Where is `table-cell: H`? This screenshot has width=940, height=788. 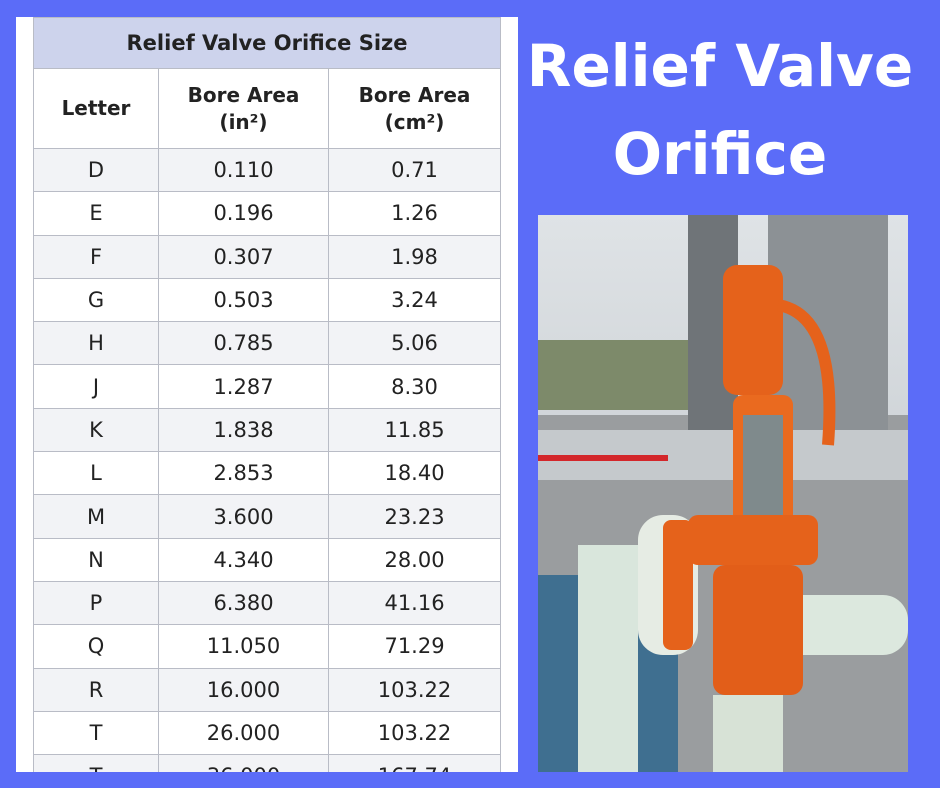
table-cell: H is located at coordinates (96, 343).